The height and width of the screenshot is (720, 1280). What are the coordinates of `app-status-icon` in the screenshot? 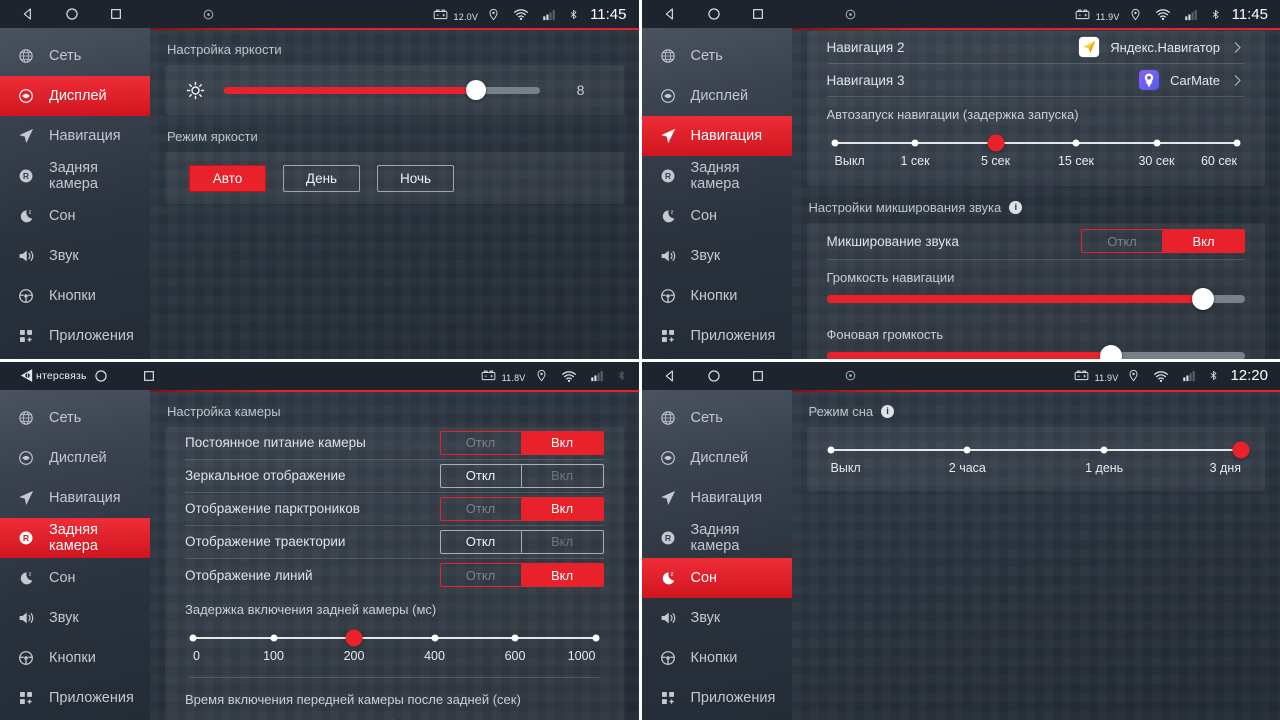 It's located at (850, 375).